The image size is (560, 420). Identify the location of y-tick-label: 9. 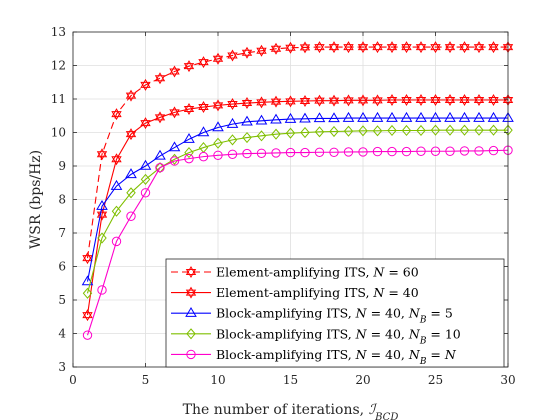
(62, 166).